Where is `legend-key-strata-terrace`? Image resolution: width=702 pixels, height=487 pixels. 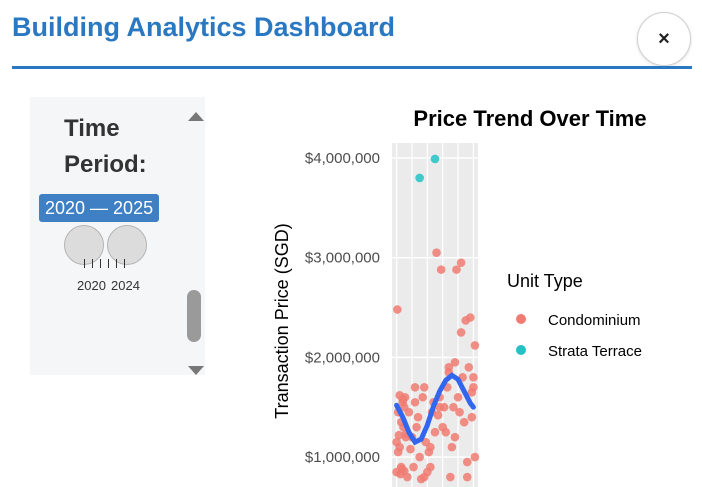
legend-key-strata-terrace is located at coordinates (521, 350).